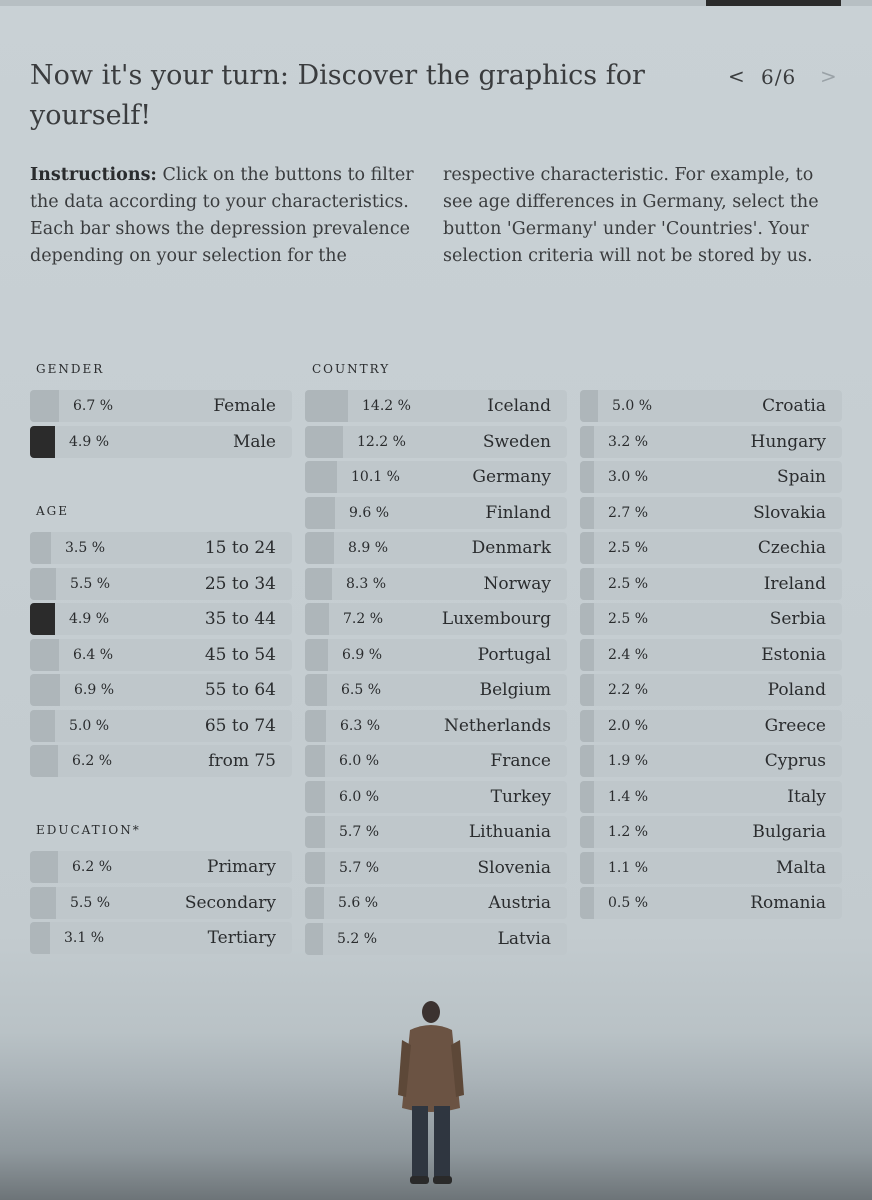 This screenshot has height=1200, width=872. I want to click on country-button-luxembourg: 7.2 % Luxembourg, so click(436, 619).